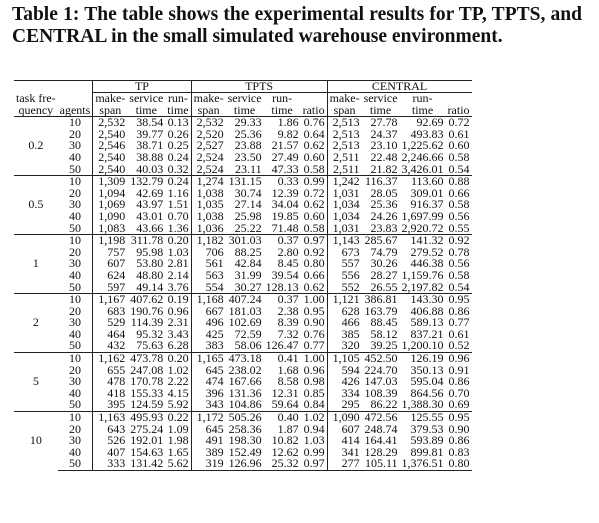  Describe the element at coordinates (314, 228) in the screenshot. I see `value-cell: 0.58` at that location.